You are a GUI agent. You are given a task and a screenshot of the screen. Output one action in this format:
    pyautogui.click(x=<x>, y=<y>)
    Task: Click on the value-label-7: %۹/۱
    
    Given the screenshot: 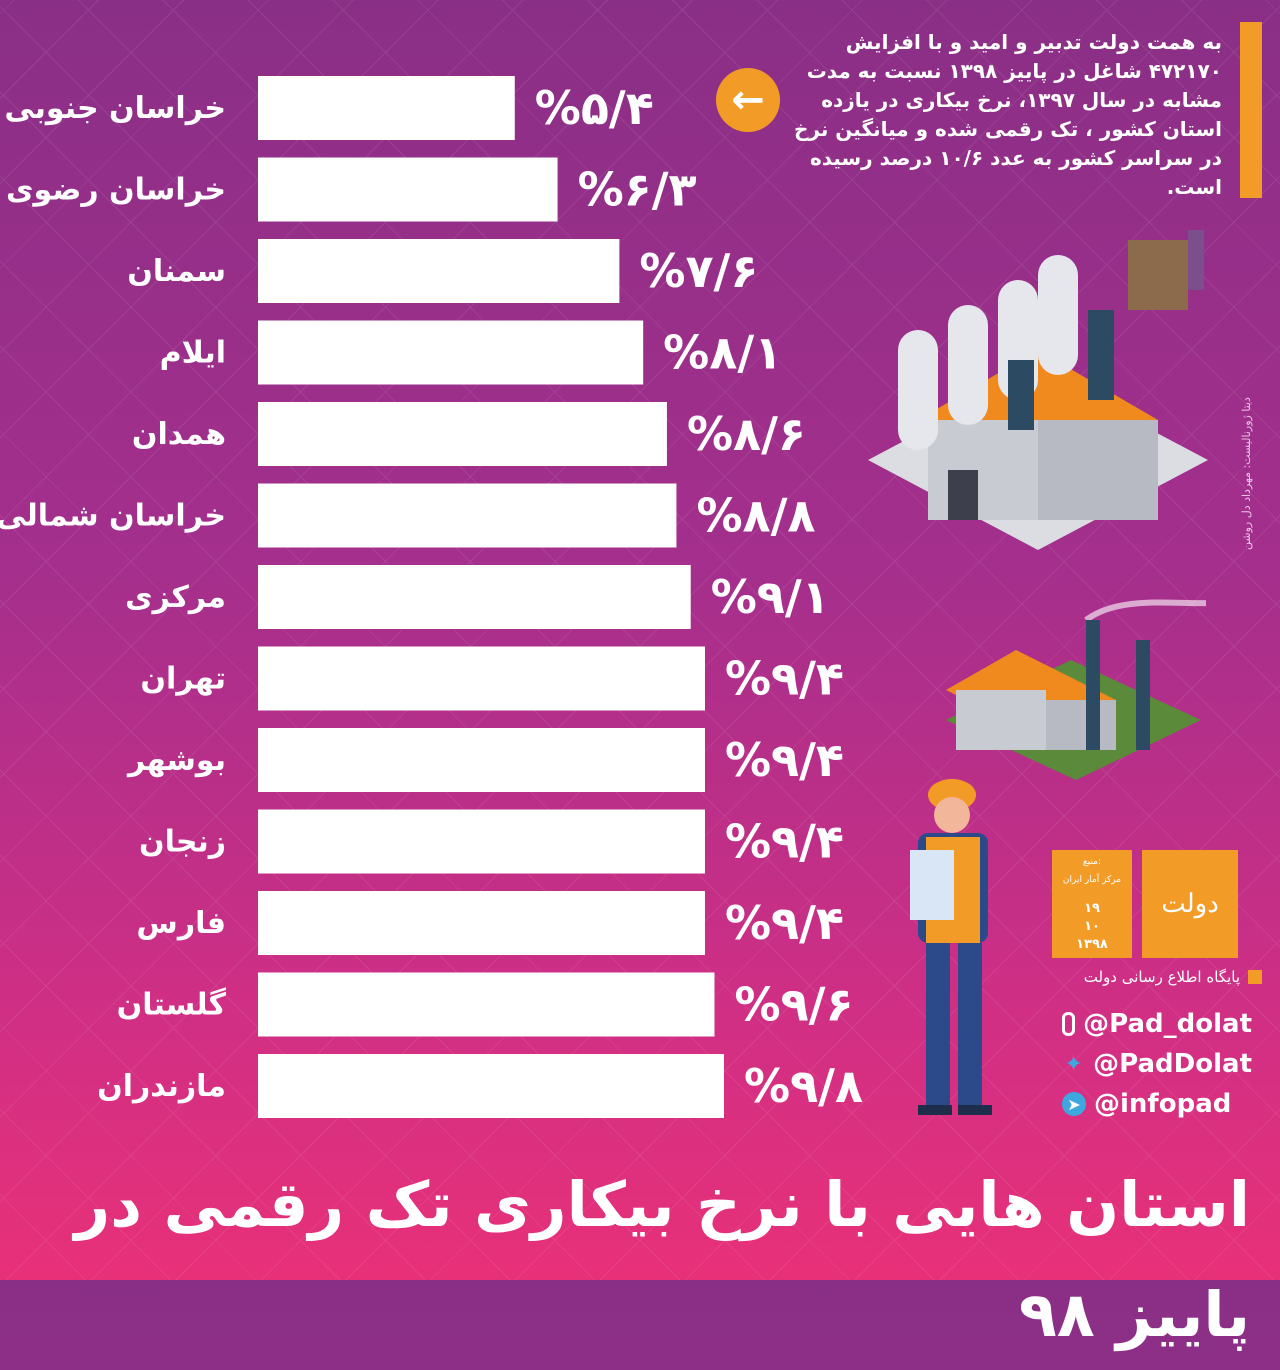 What is the action you would take?
    pyautogui.click(x=770, y=597)
    